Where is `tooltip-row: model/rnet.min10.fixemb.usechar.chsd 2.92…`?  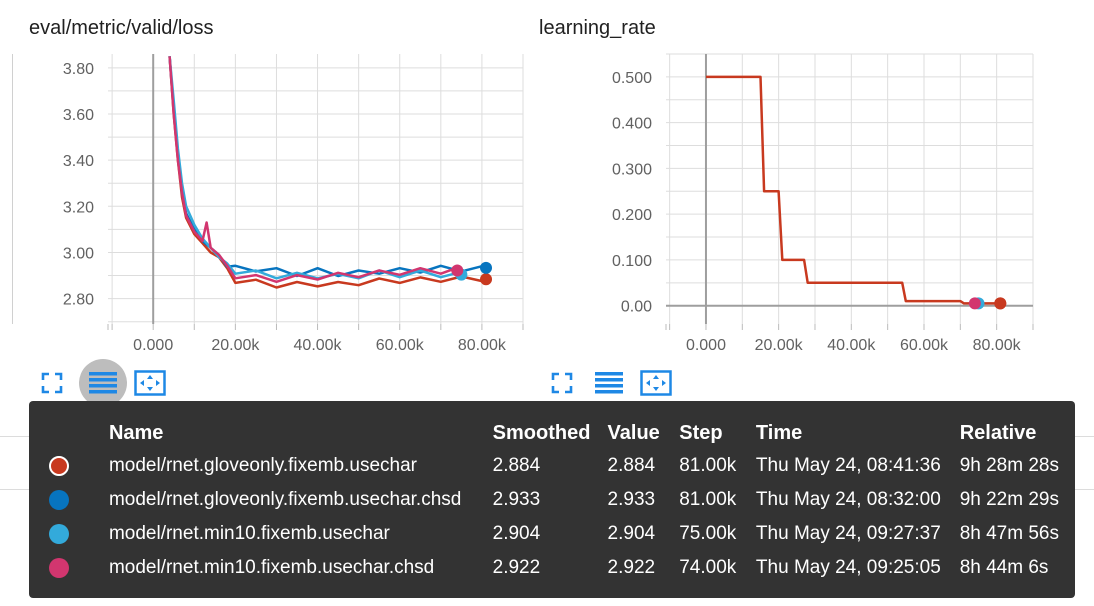
tooltip-row: model/rnet.min10.fixemb.usechar.chsd 2.92… is located at coordinates (558, 568).